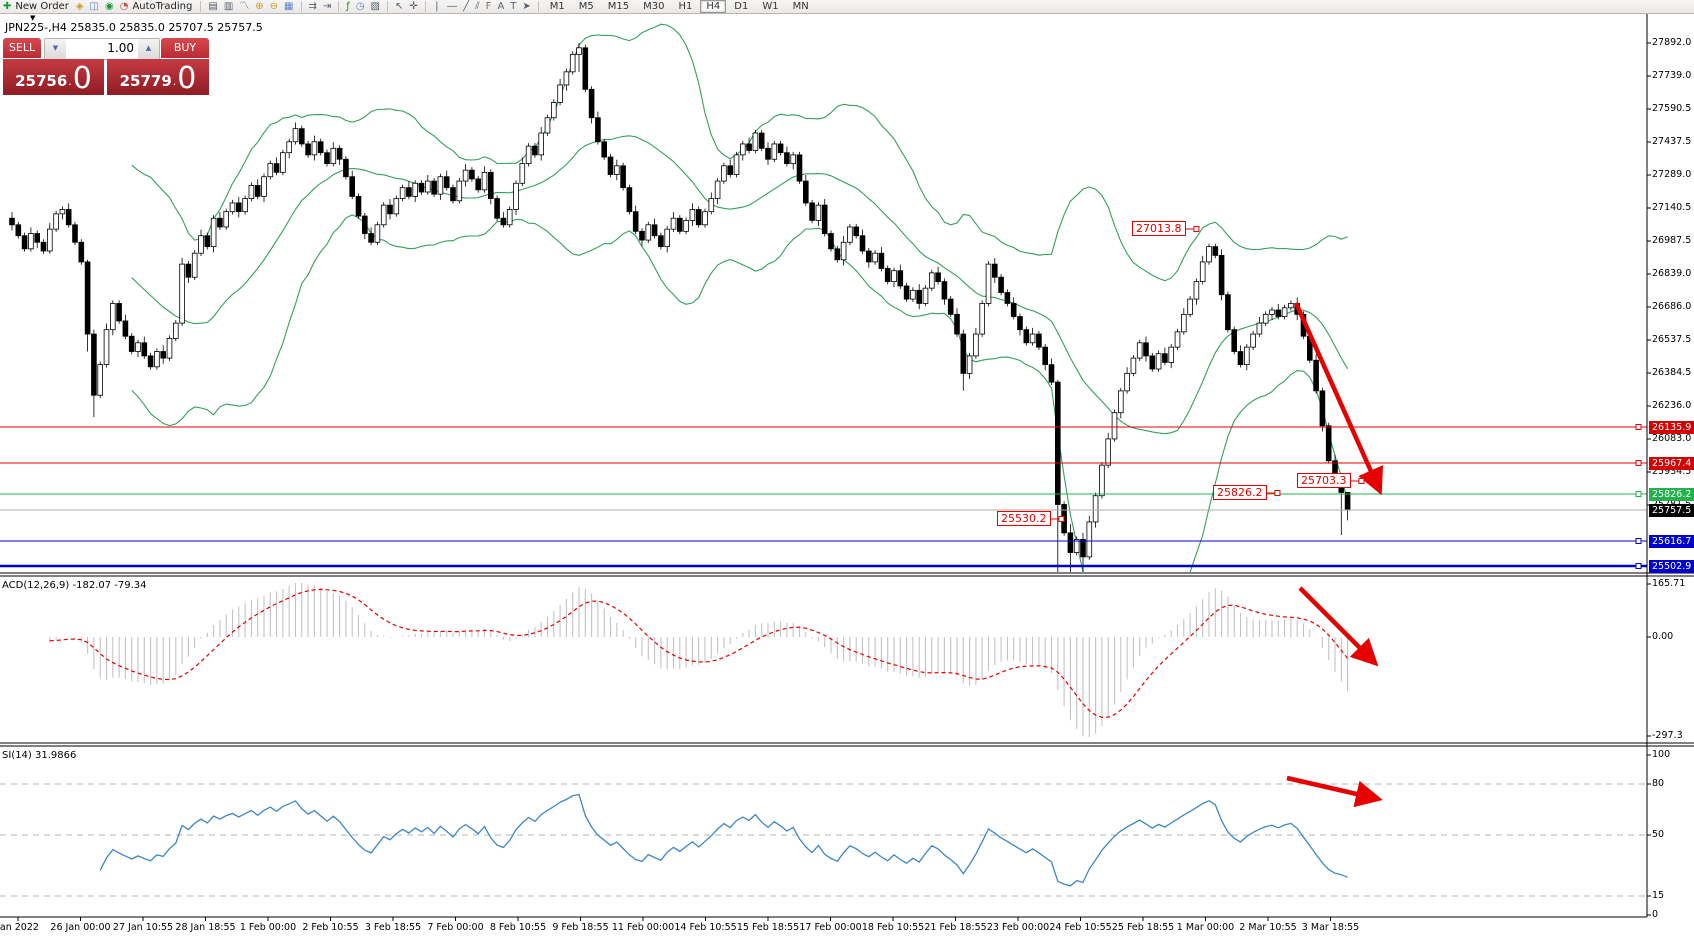 The width and height of the screenshot is (1694, 939). Describe the element at coordinates (1671, 510) in the screenshot. I see `price-badge: 25757.5` at that location.